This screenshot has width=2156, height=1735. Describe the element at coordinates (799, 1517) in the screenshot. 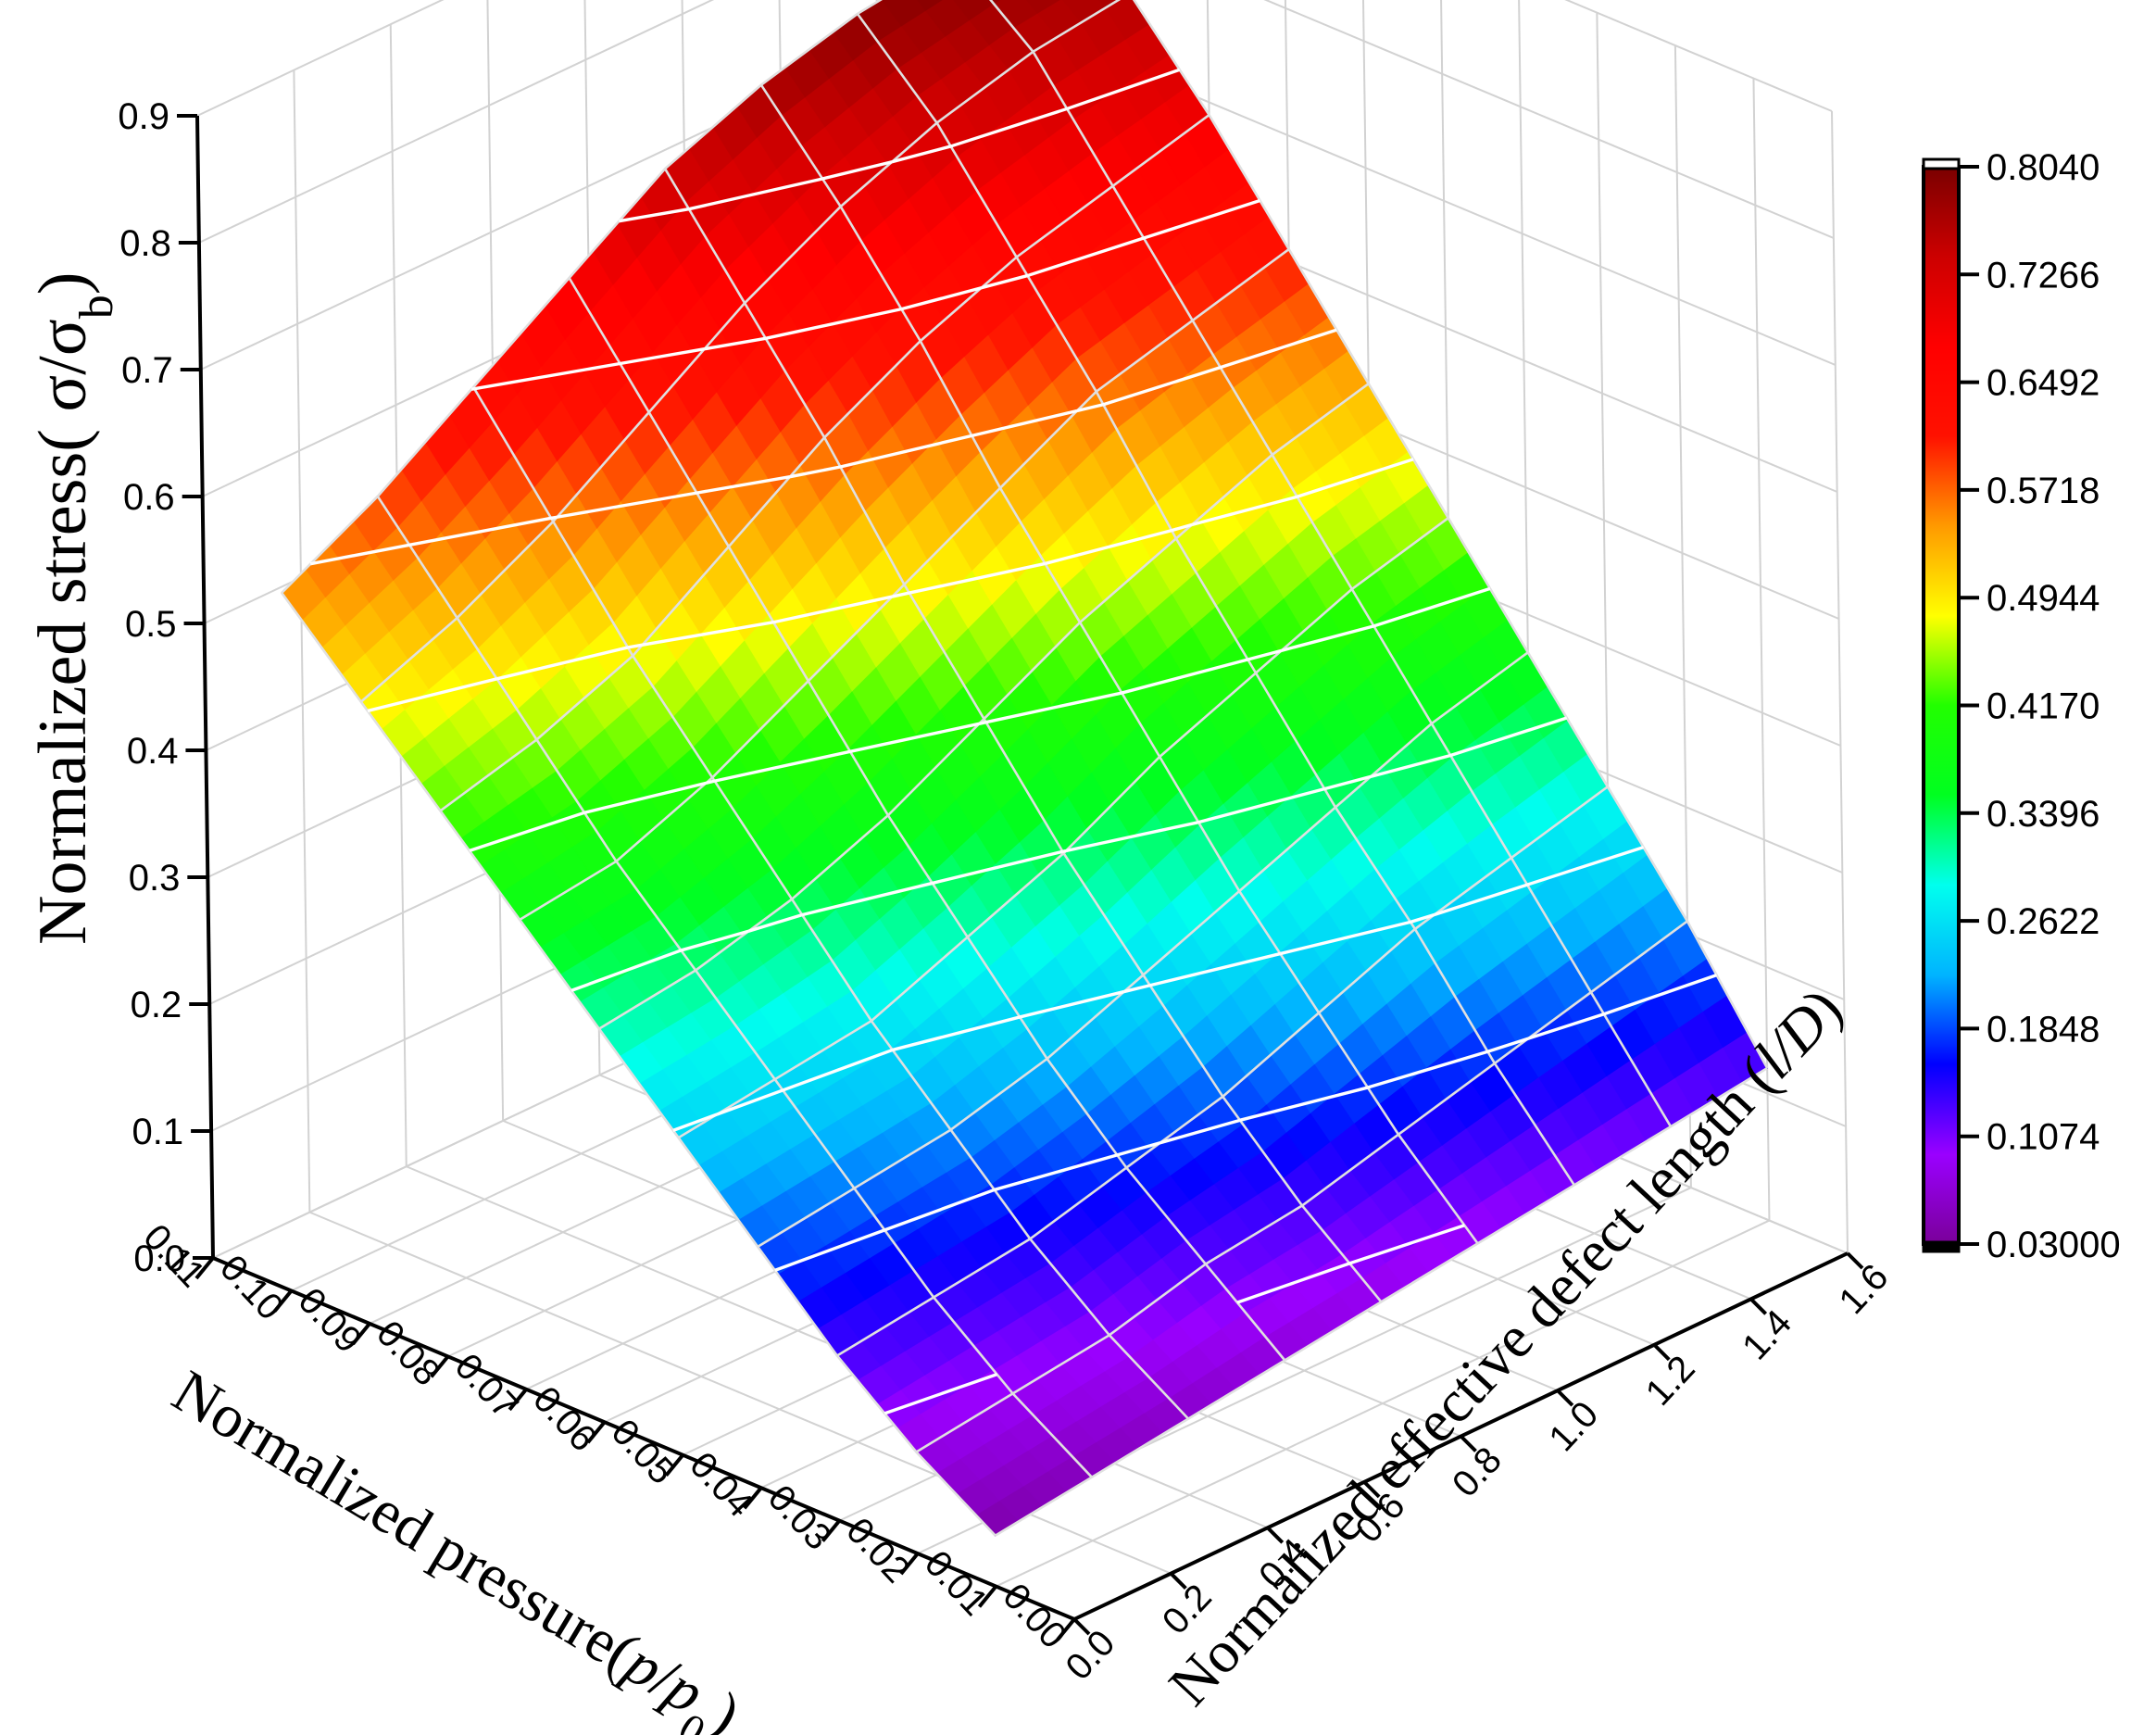

I see `x-tick-label: 0.03` at that location.